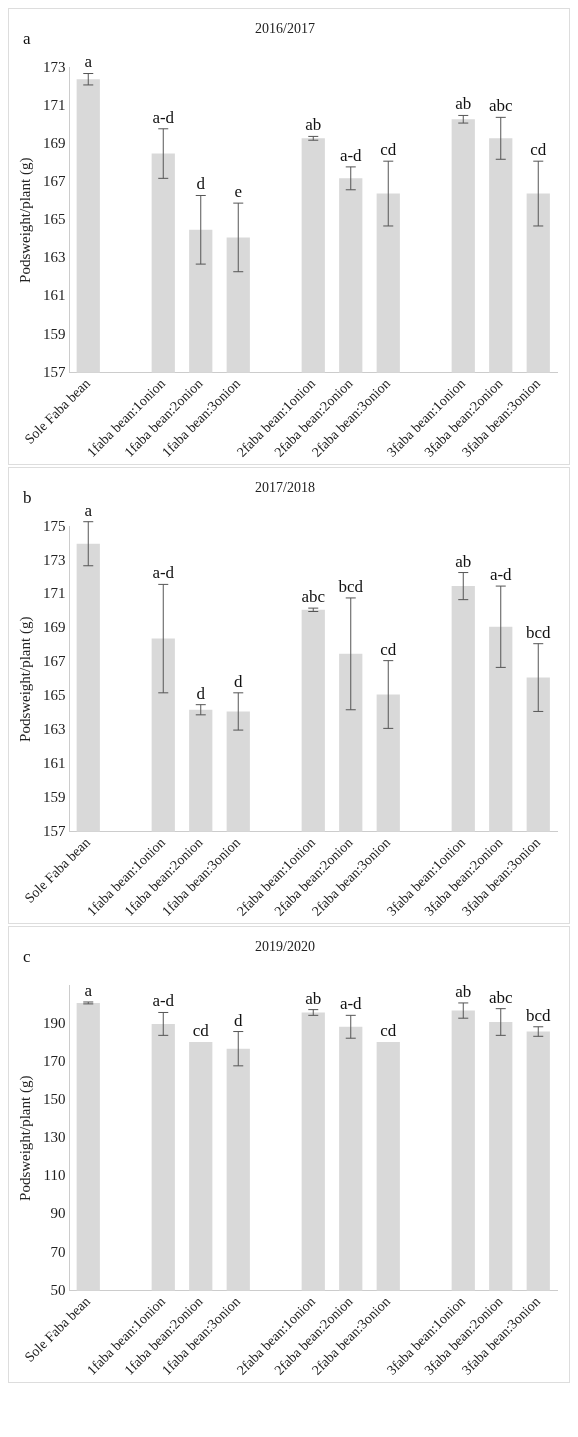 The width and height of the screenshot is (578, 1437). What do you see at coordinates (27, 38) in the screenshot?
I see `text: a` at bounding box center [27, 38].